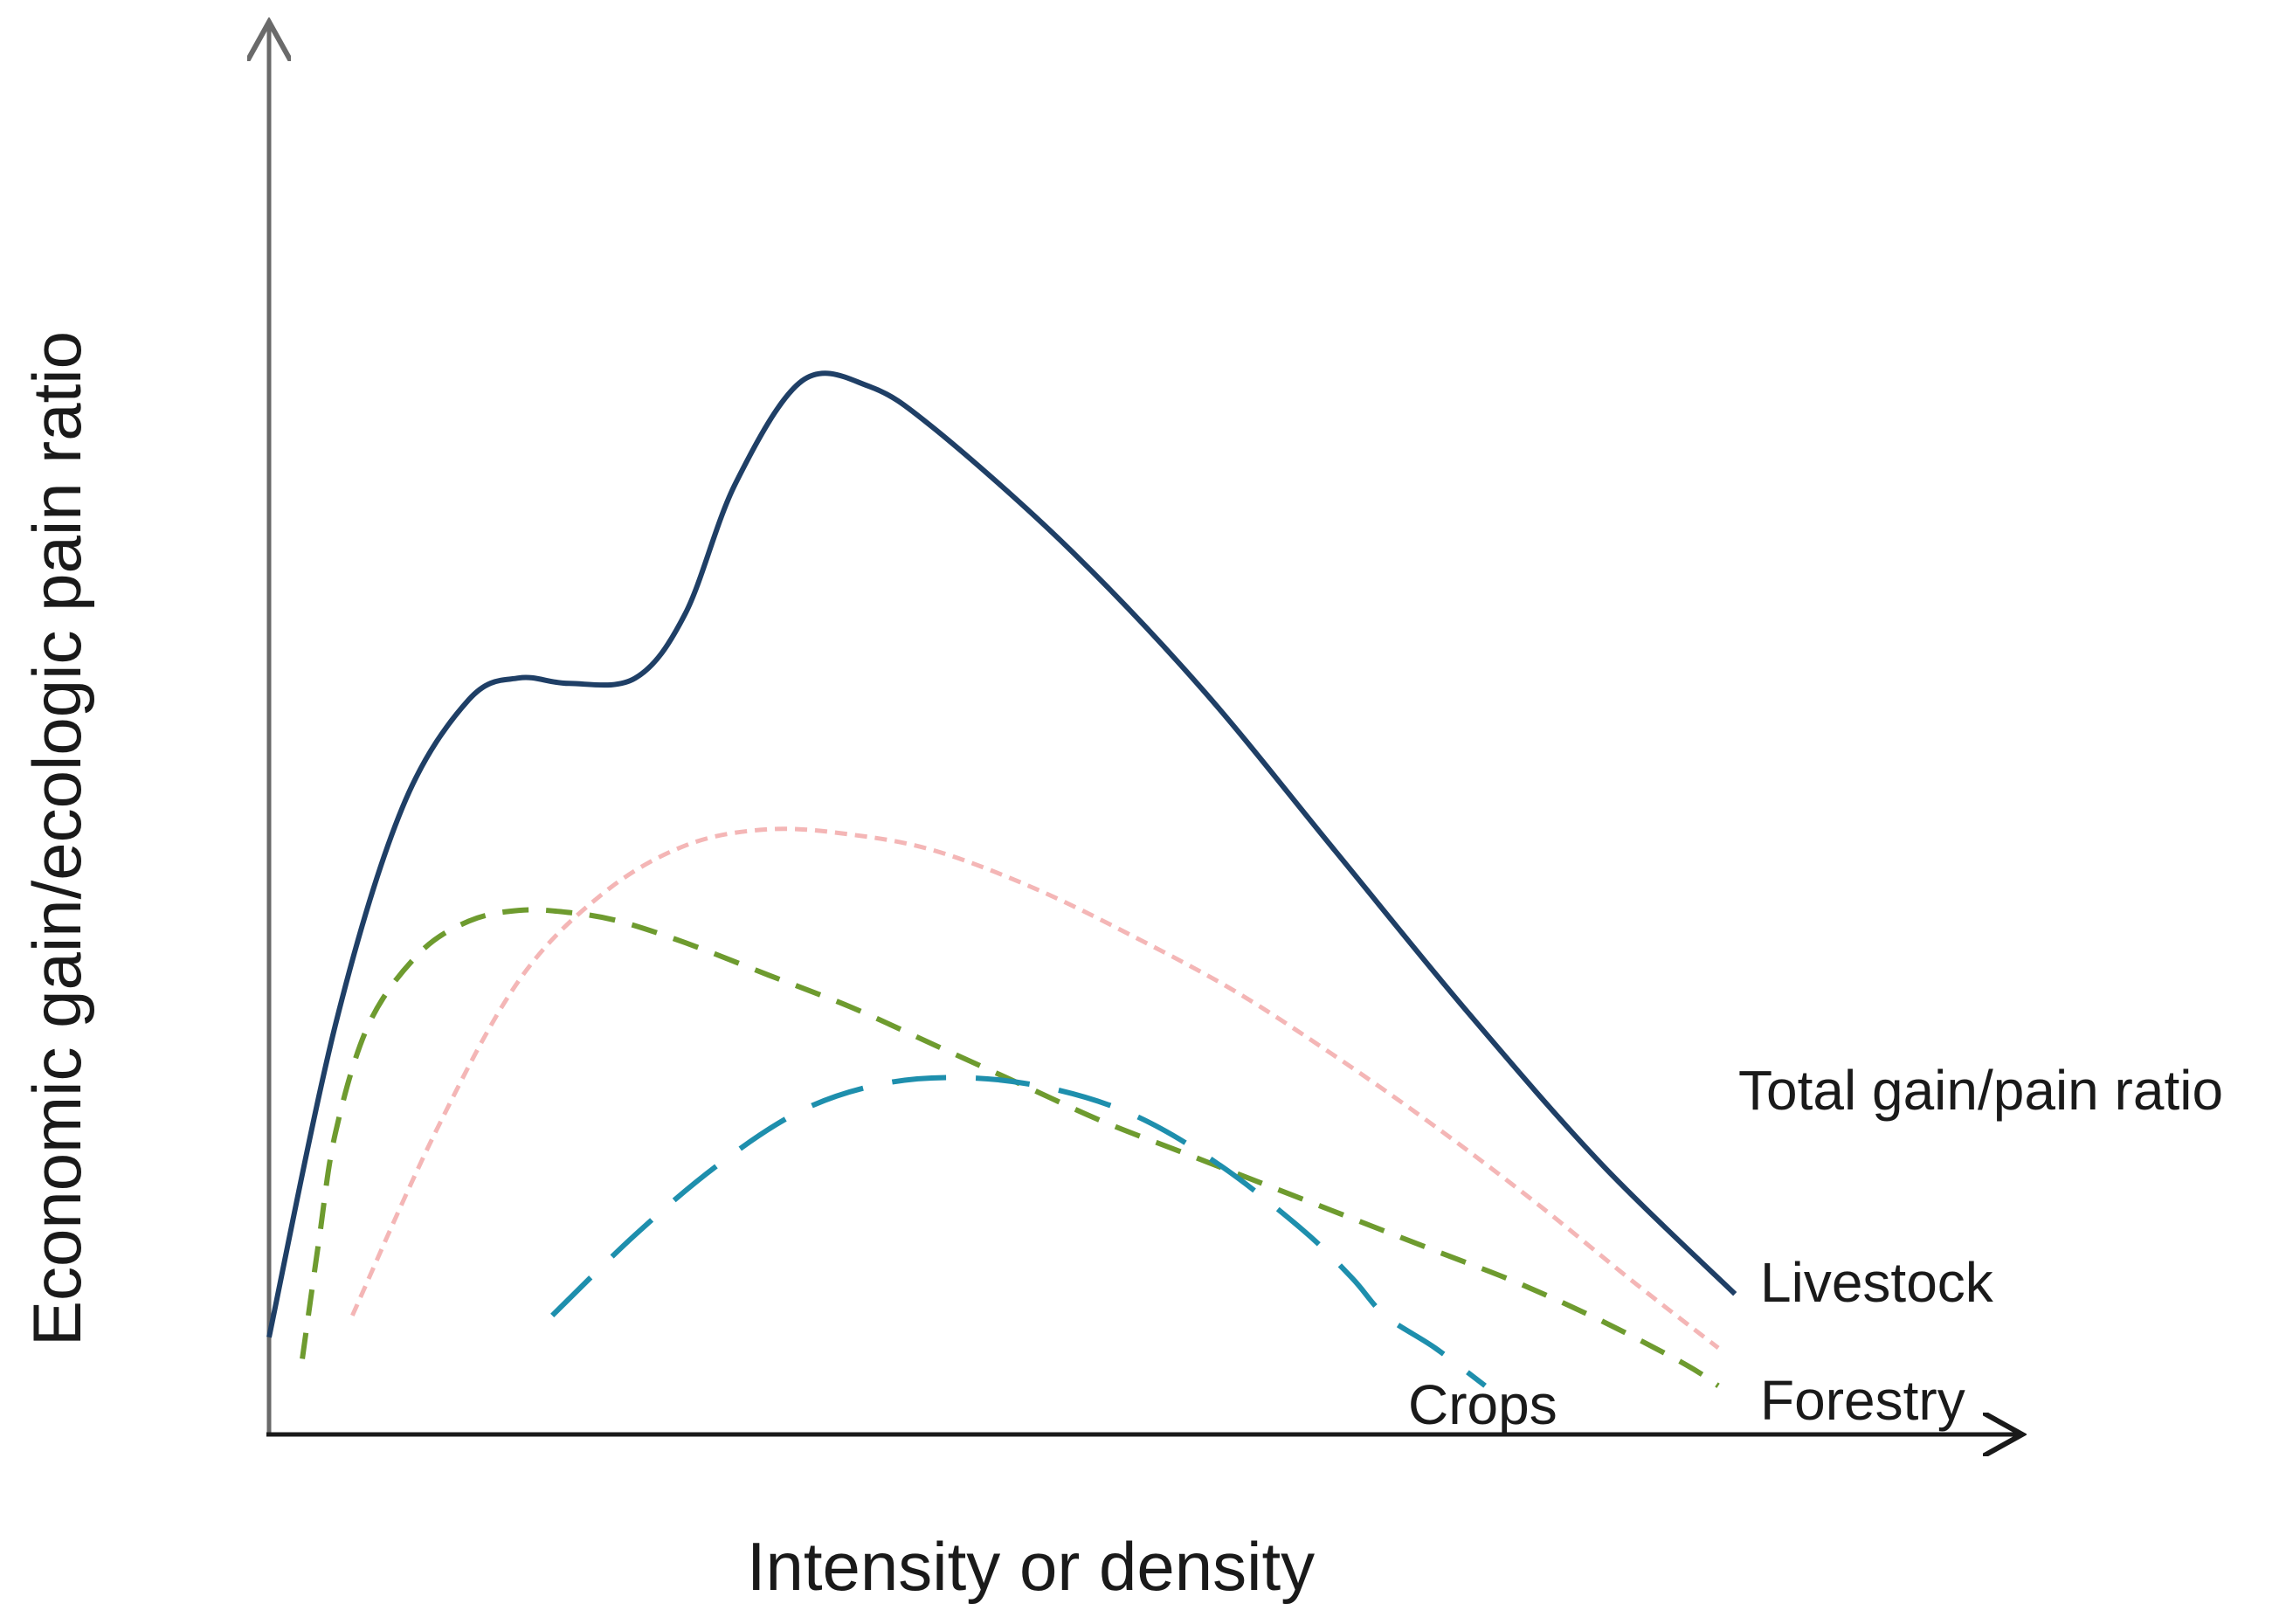 The image size is (2286, 1624). I want to click on series-label-total: Total gain/pain ratio, so click(1980, 1090).